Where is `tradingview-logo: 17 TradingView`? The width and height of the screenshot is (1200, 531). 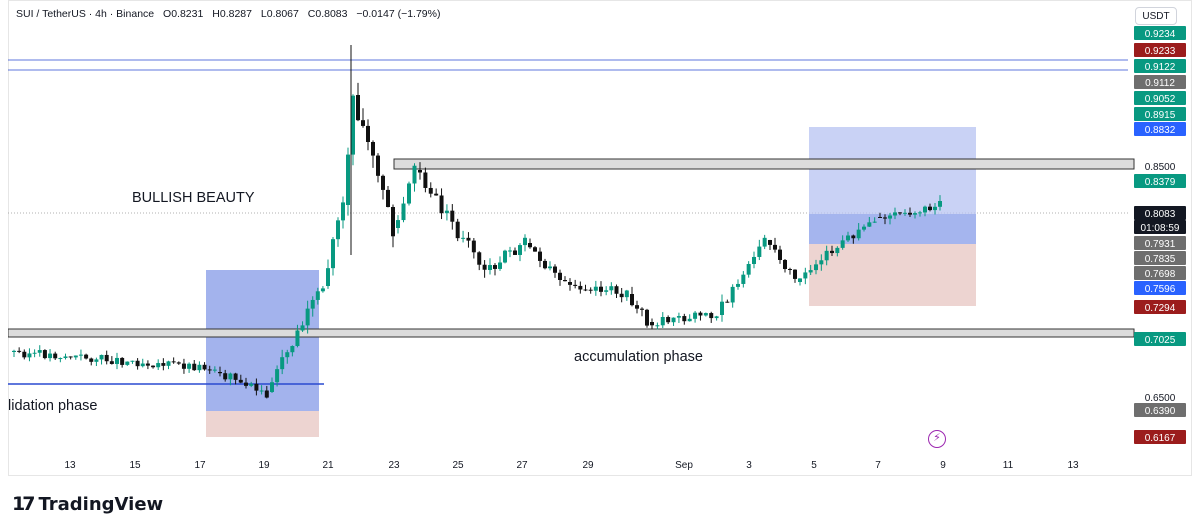
tradingview-logo: 17 TradingView is located at coordinates (87, 504).